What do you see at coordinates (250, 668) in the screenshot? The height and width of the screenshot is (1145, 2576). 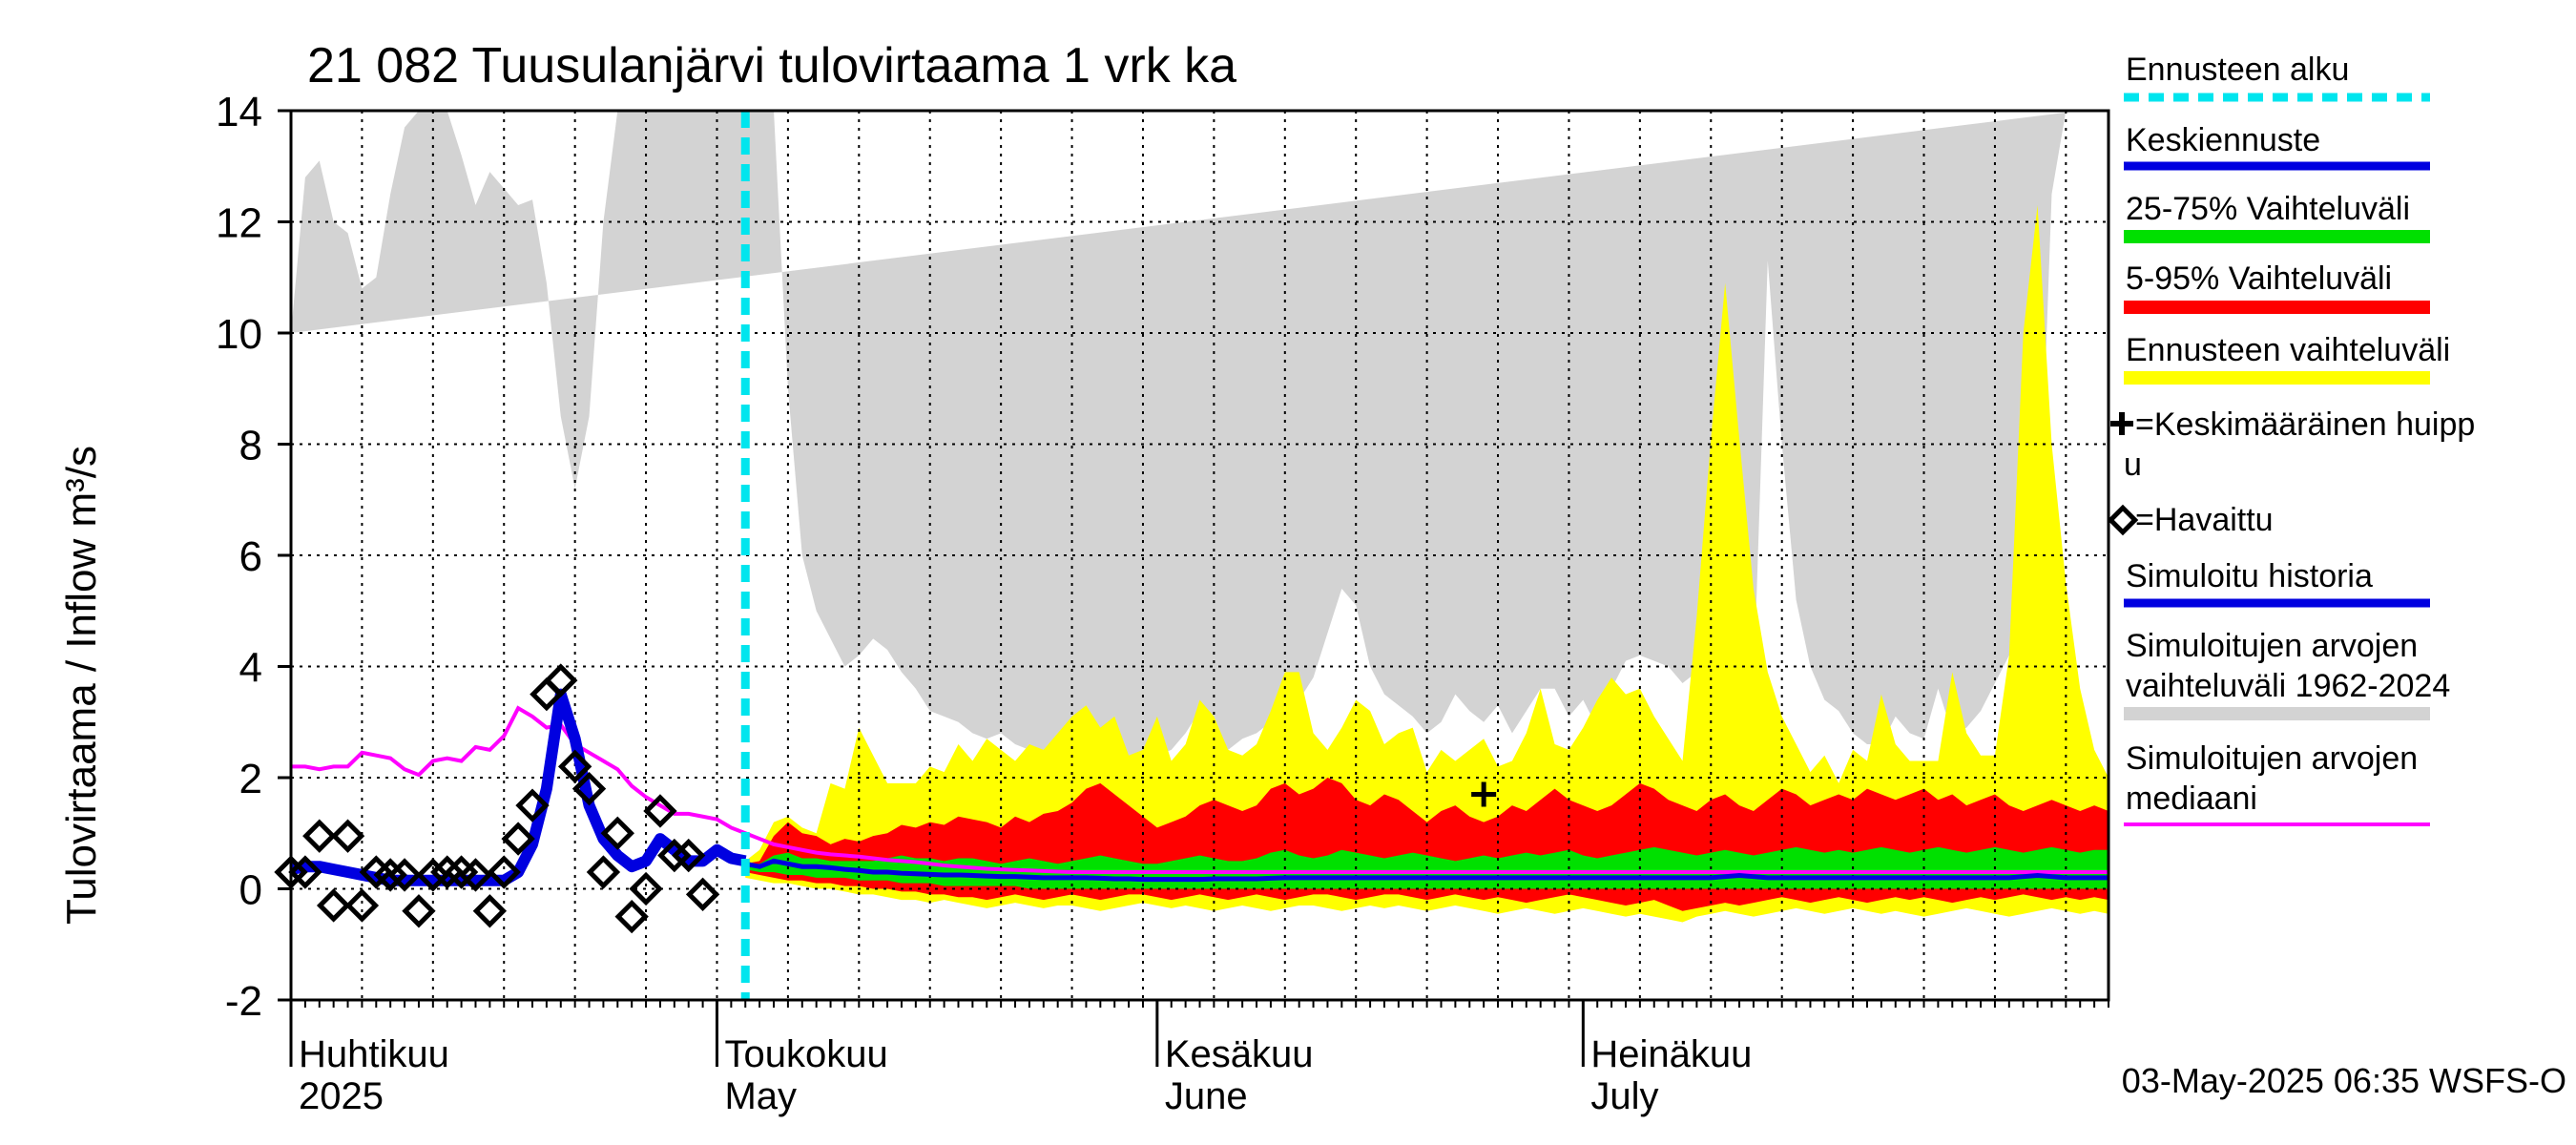 I see `y-tick-label: 4` at bounding box center [250, 668].